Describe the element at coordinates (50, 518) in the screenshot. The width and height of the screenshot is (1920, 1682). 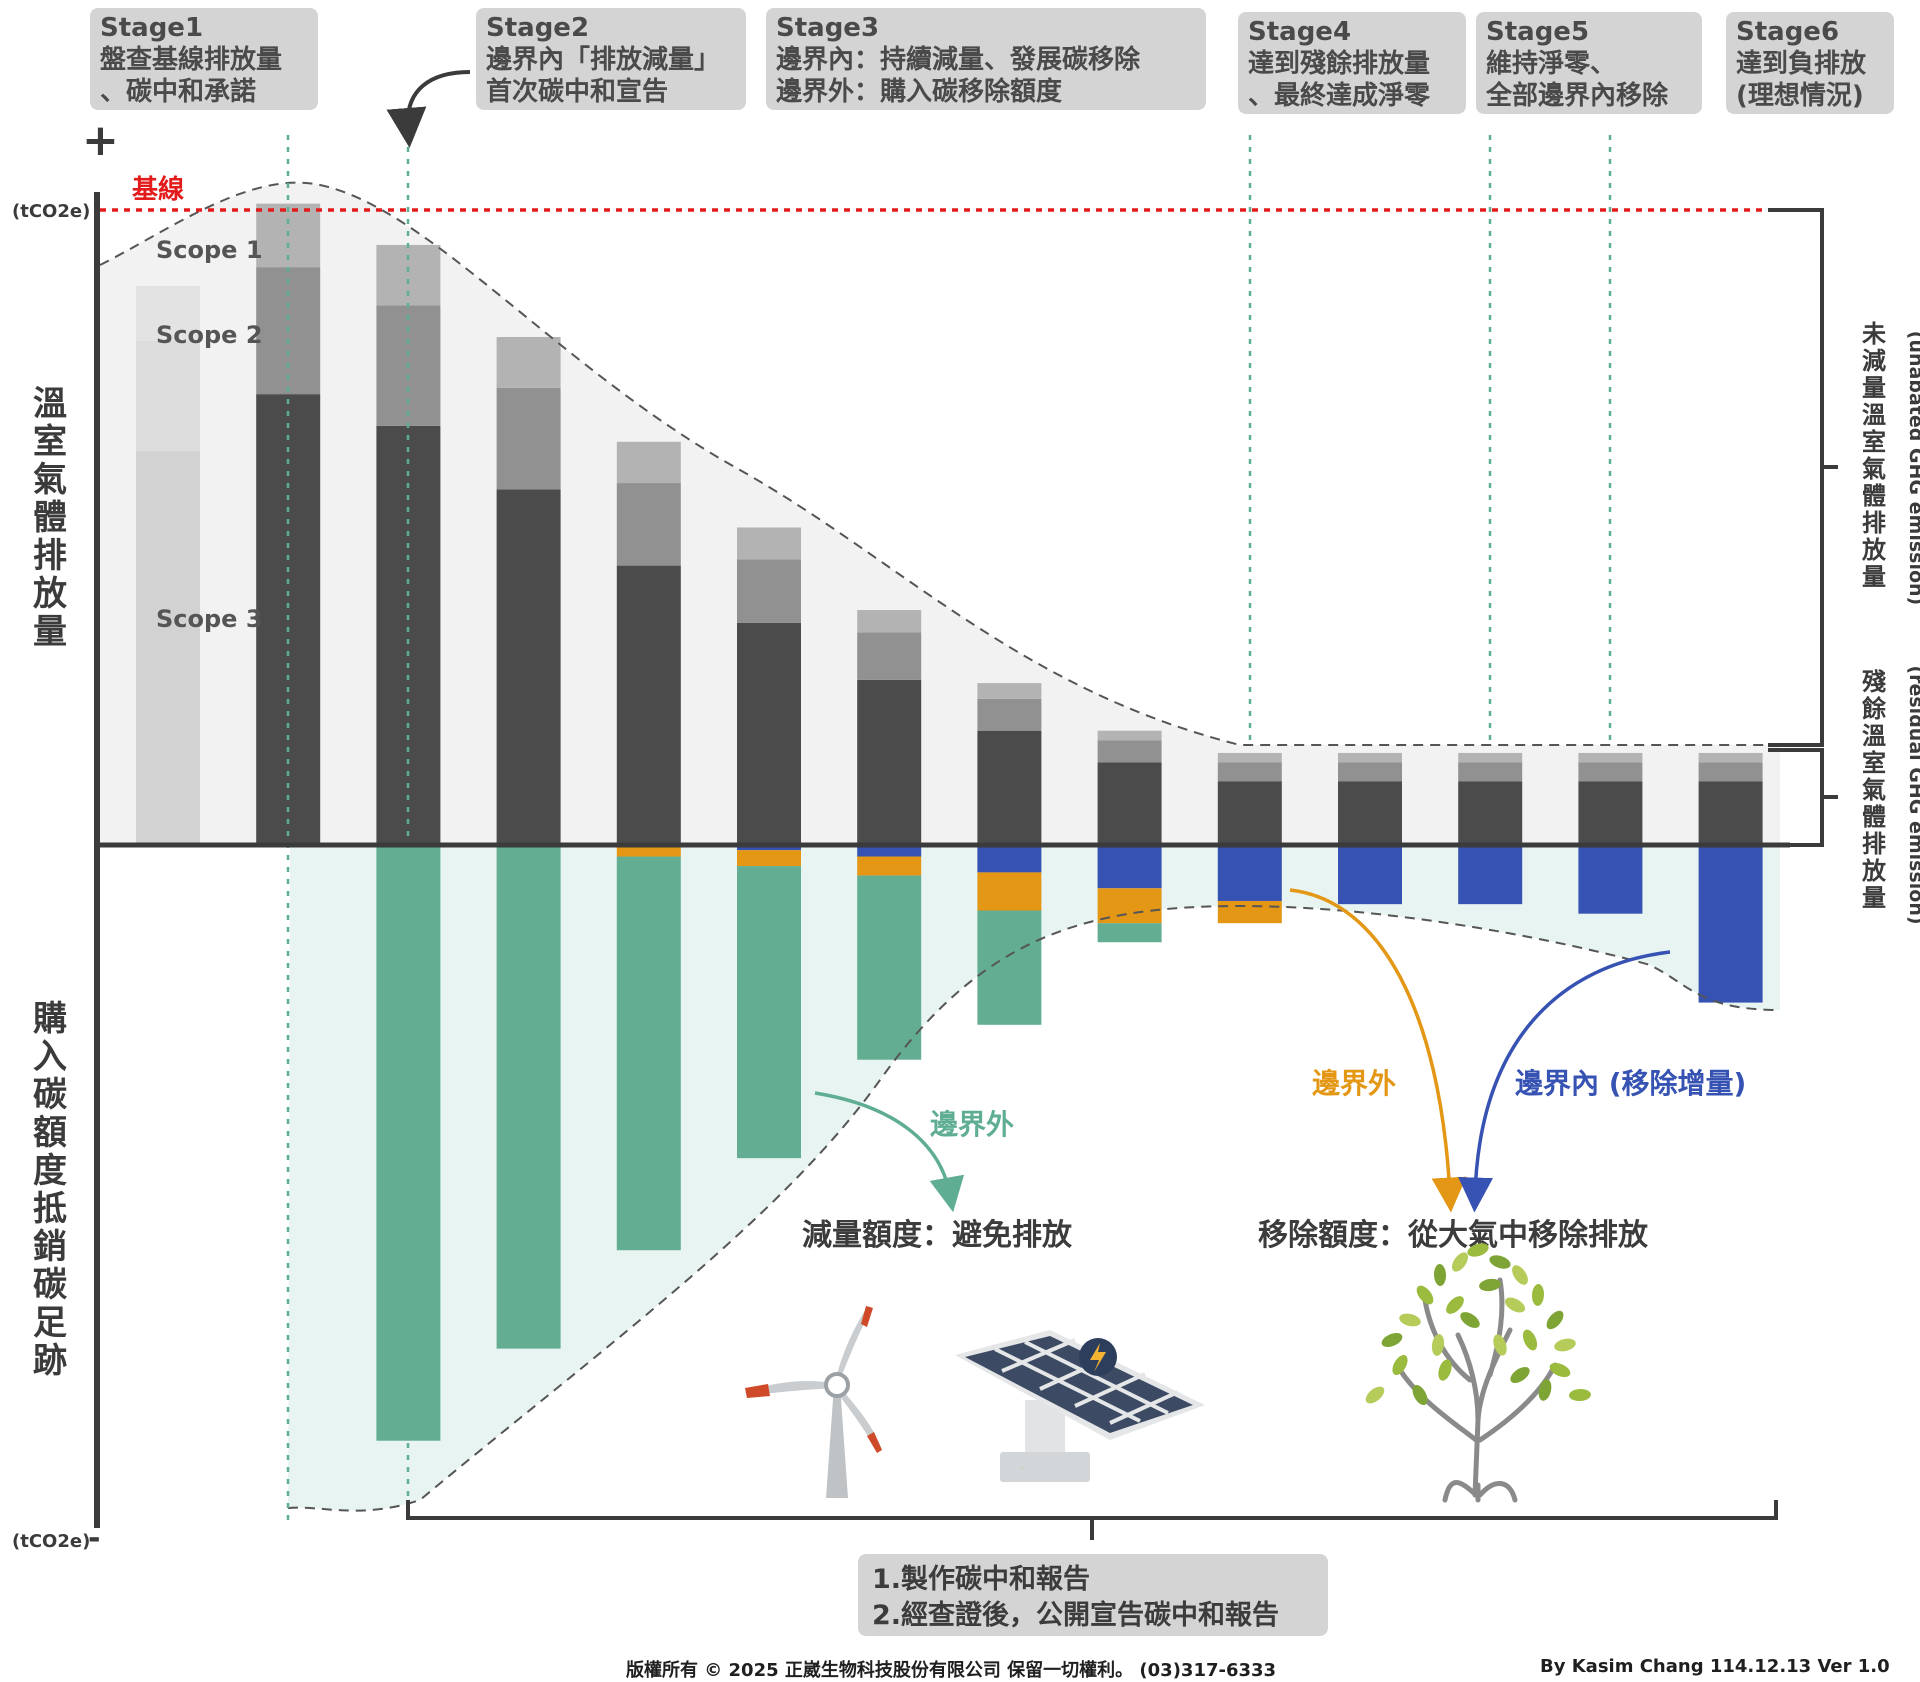
I see `y-label-upper-char-3: 體` at that location.